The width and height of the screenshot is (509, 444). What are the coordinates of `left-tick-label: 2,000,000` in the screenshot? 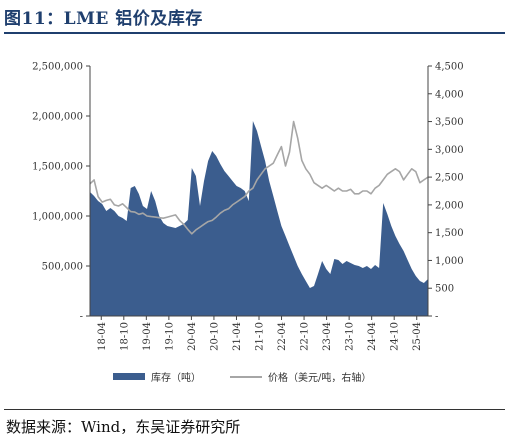 It's located at (57, 117).